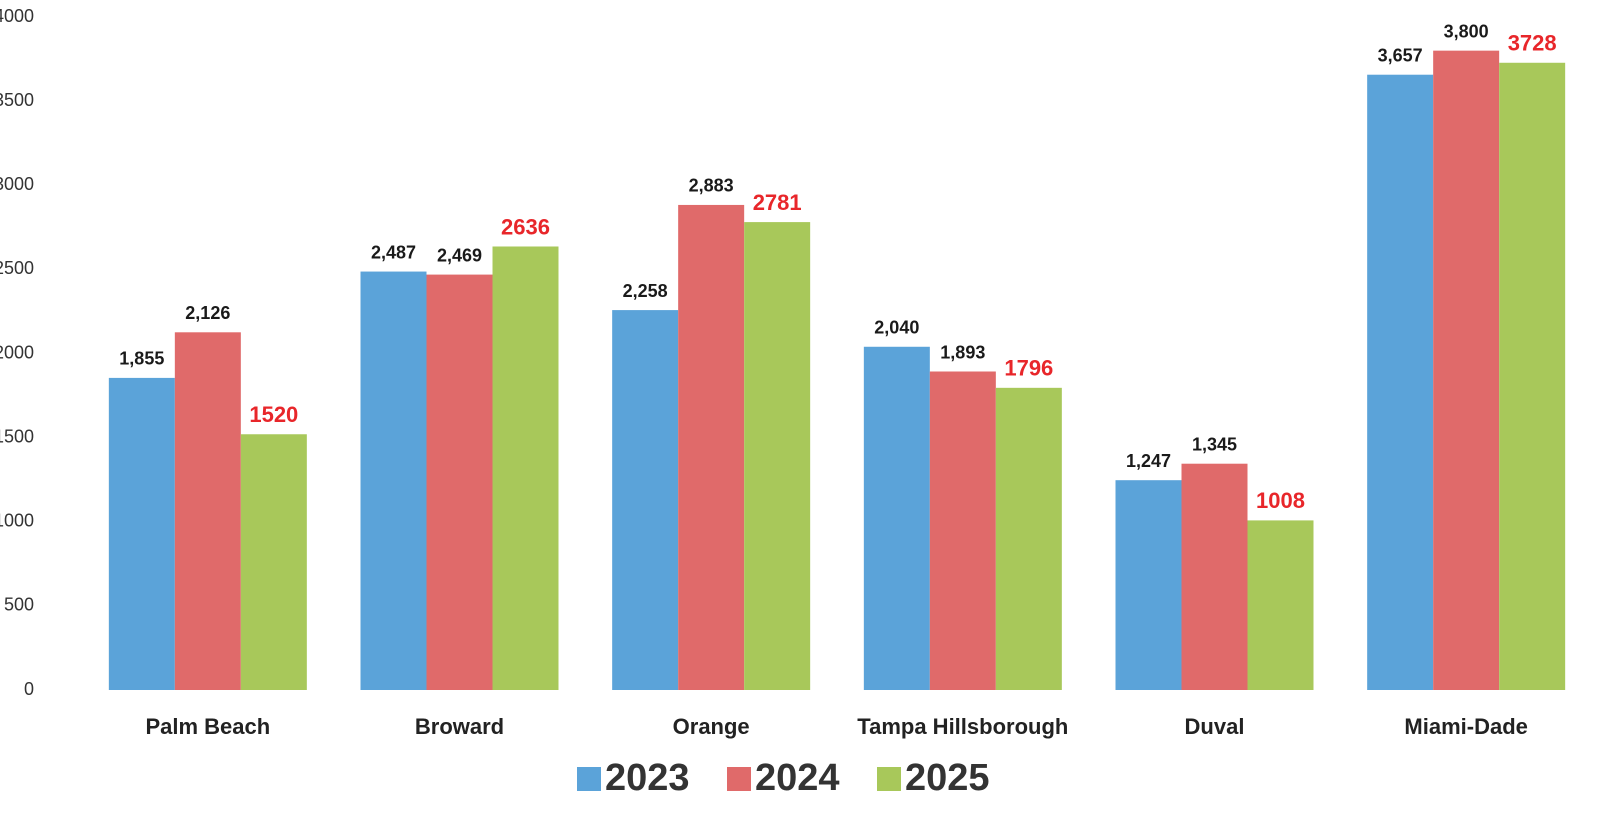 The width and height of the screenshot is (1600, 817). I want to click on data-label: 1008, so click(1280, 500).